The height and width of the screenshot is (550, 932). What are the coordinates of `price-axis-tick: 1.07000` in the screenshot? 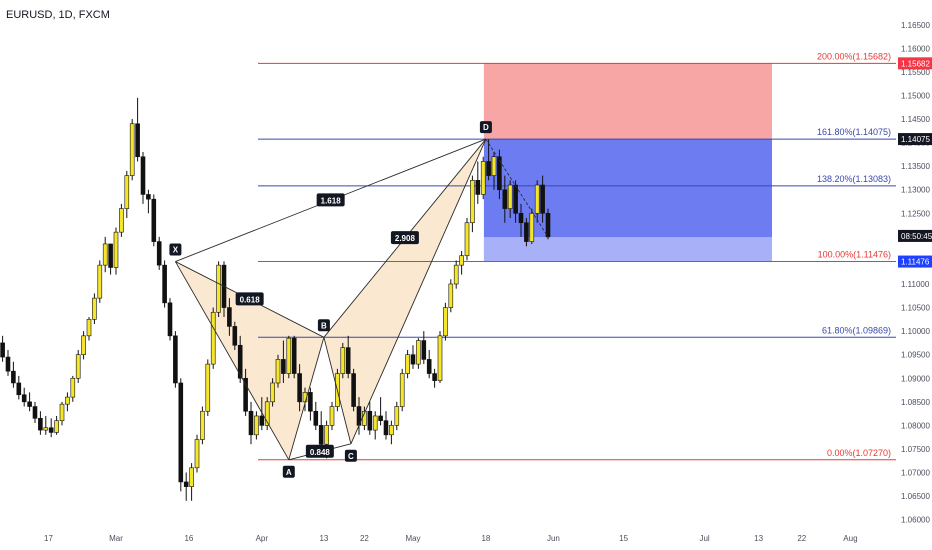 It's located at (915, 473).